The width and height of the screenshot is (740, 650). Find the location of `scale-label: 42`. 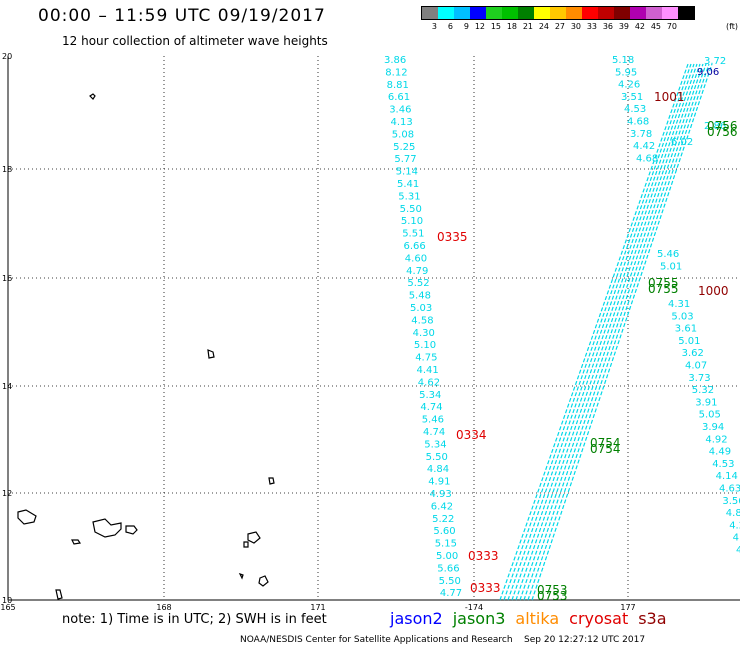

scale-label: 42 is located at coordinates (639, 26).